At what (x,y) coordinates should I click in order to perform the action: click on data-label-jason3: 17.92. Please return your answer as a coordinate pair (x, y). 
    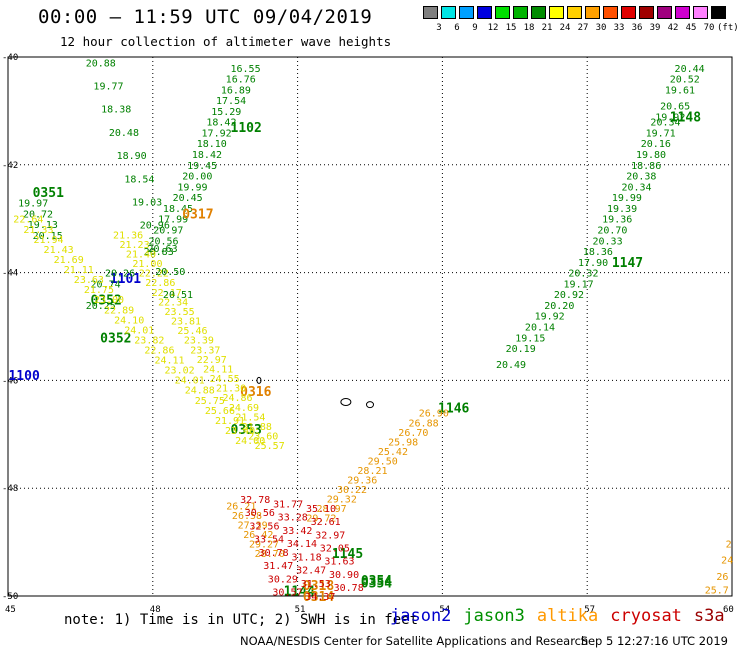
    Looking at the image, I should click on (217, 133).